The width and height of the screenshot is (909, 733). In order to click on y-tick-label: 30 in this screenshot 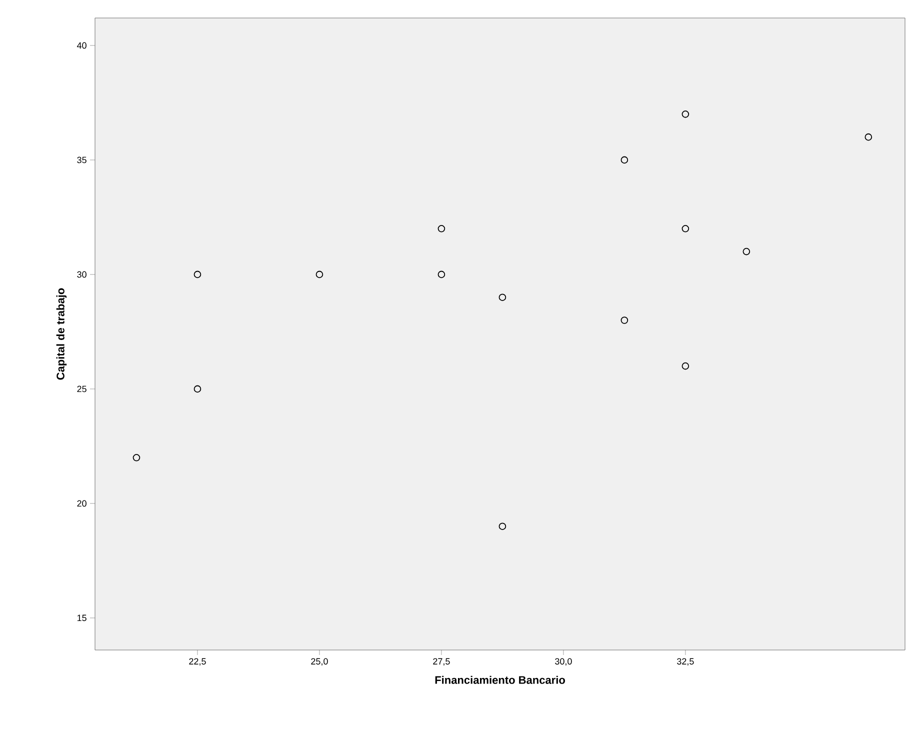, I will do `click(81, 274)`.